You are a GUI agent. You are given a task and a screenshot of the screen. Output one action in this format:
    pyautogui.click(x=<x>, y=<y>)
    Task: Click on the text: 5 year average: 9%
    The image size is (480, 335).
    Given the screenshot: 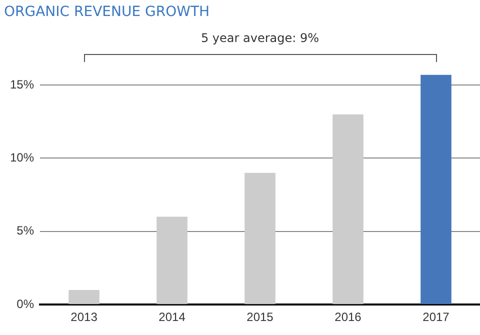 What is the action you would take?
    pyautogui.click(x=260, y=38)
    